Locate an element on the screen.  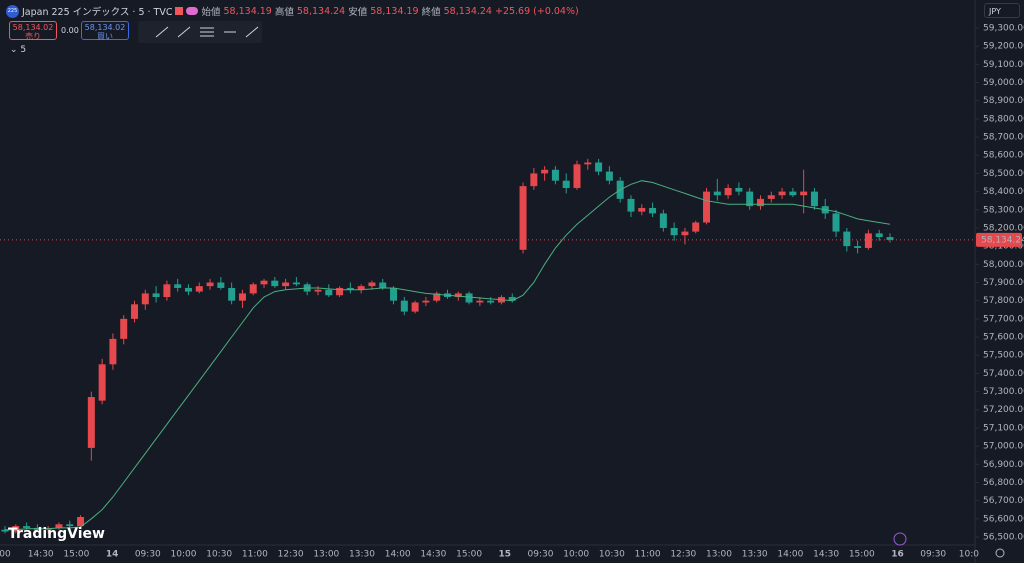
settings-icon is located at coordinates (1000, 553).